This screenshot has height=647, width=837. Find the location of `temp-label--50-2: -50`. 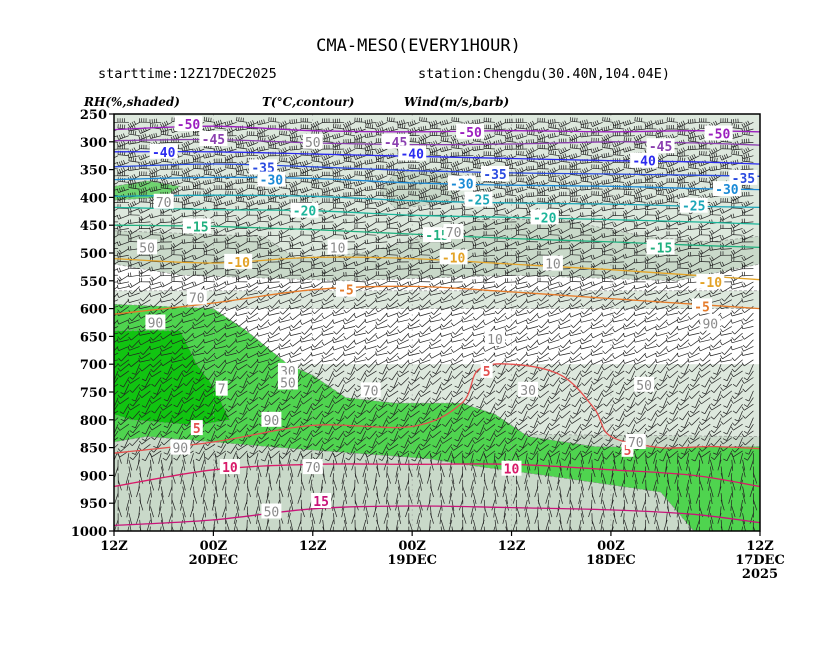

temp-label--50-2: -50 is located at coordinates (719, 135).